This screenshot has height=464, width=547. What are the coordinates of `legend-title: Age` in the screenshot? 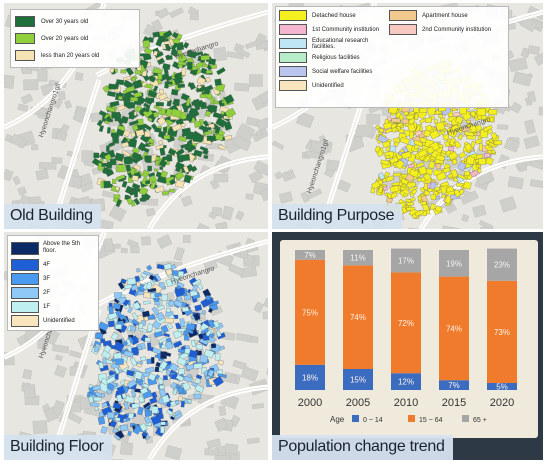 It's located at (337, 419).